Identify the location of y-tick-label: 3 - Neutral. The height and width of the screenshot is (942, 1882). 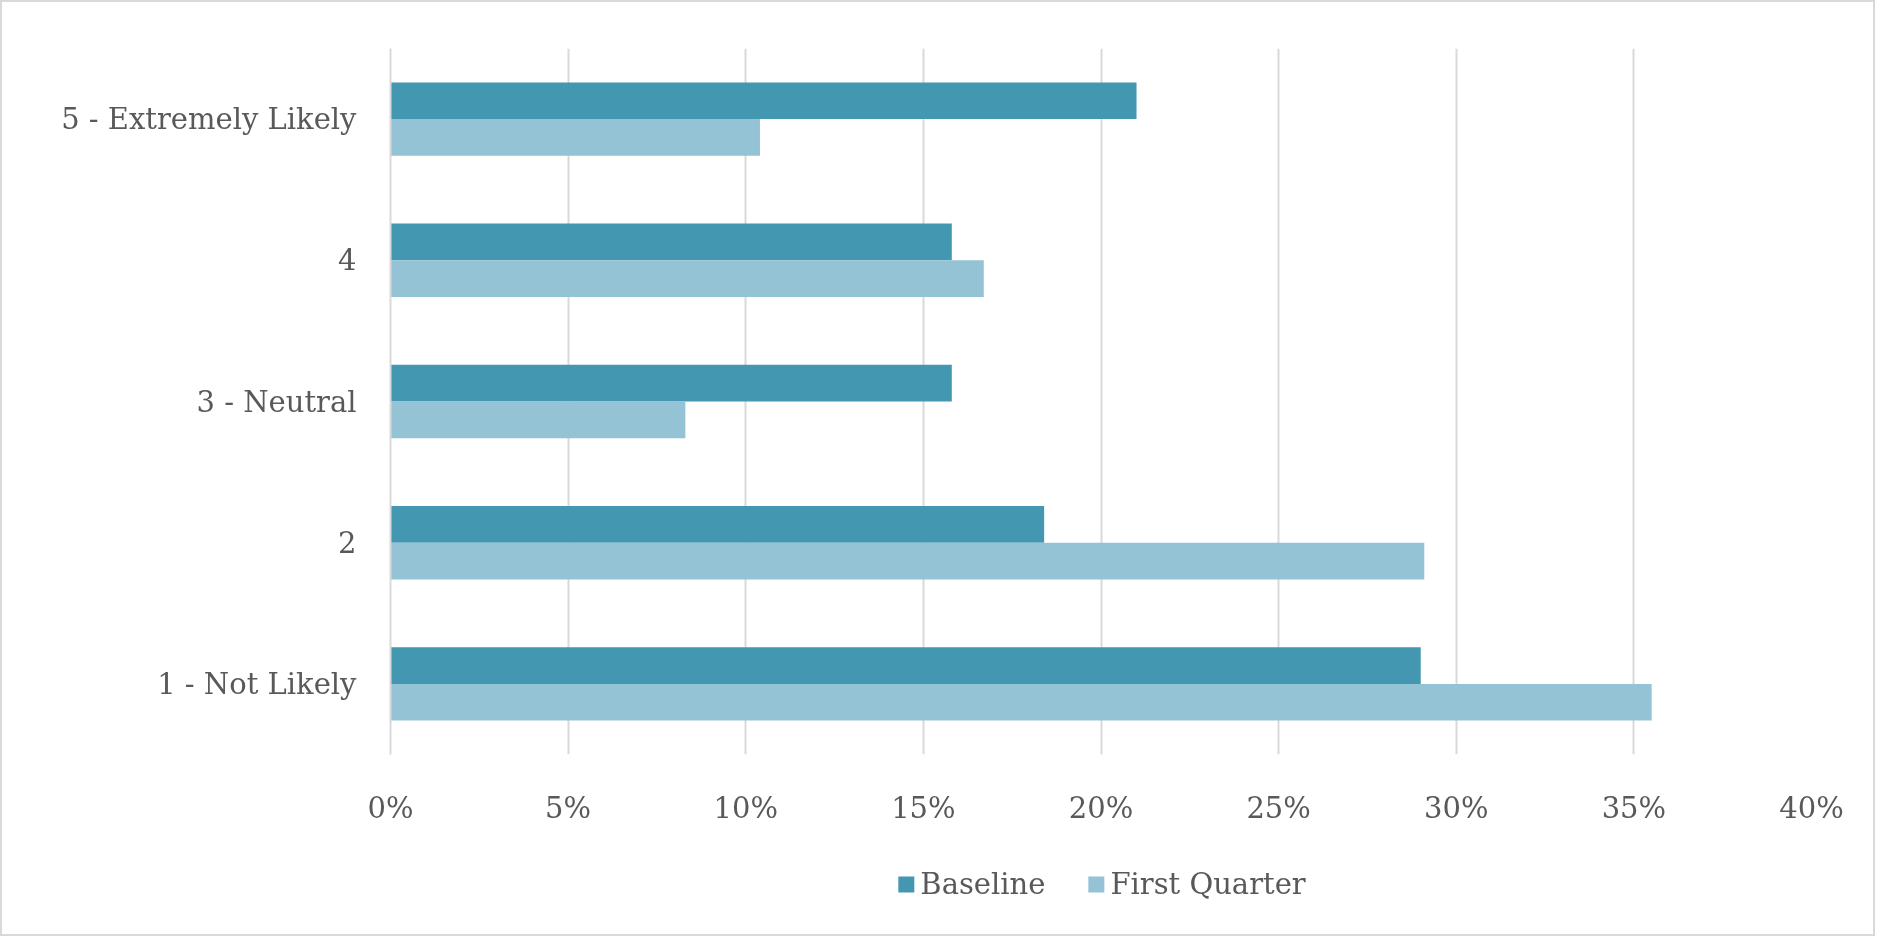
(276, 401).